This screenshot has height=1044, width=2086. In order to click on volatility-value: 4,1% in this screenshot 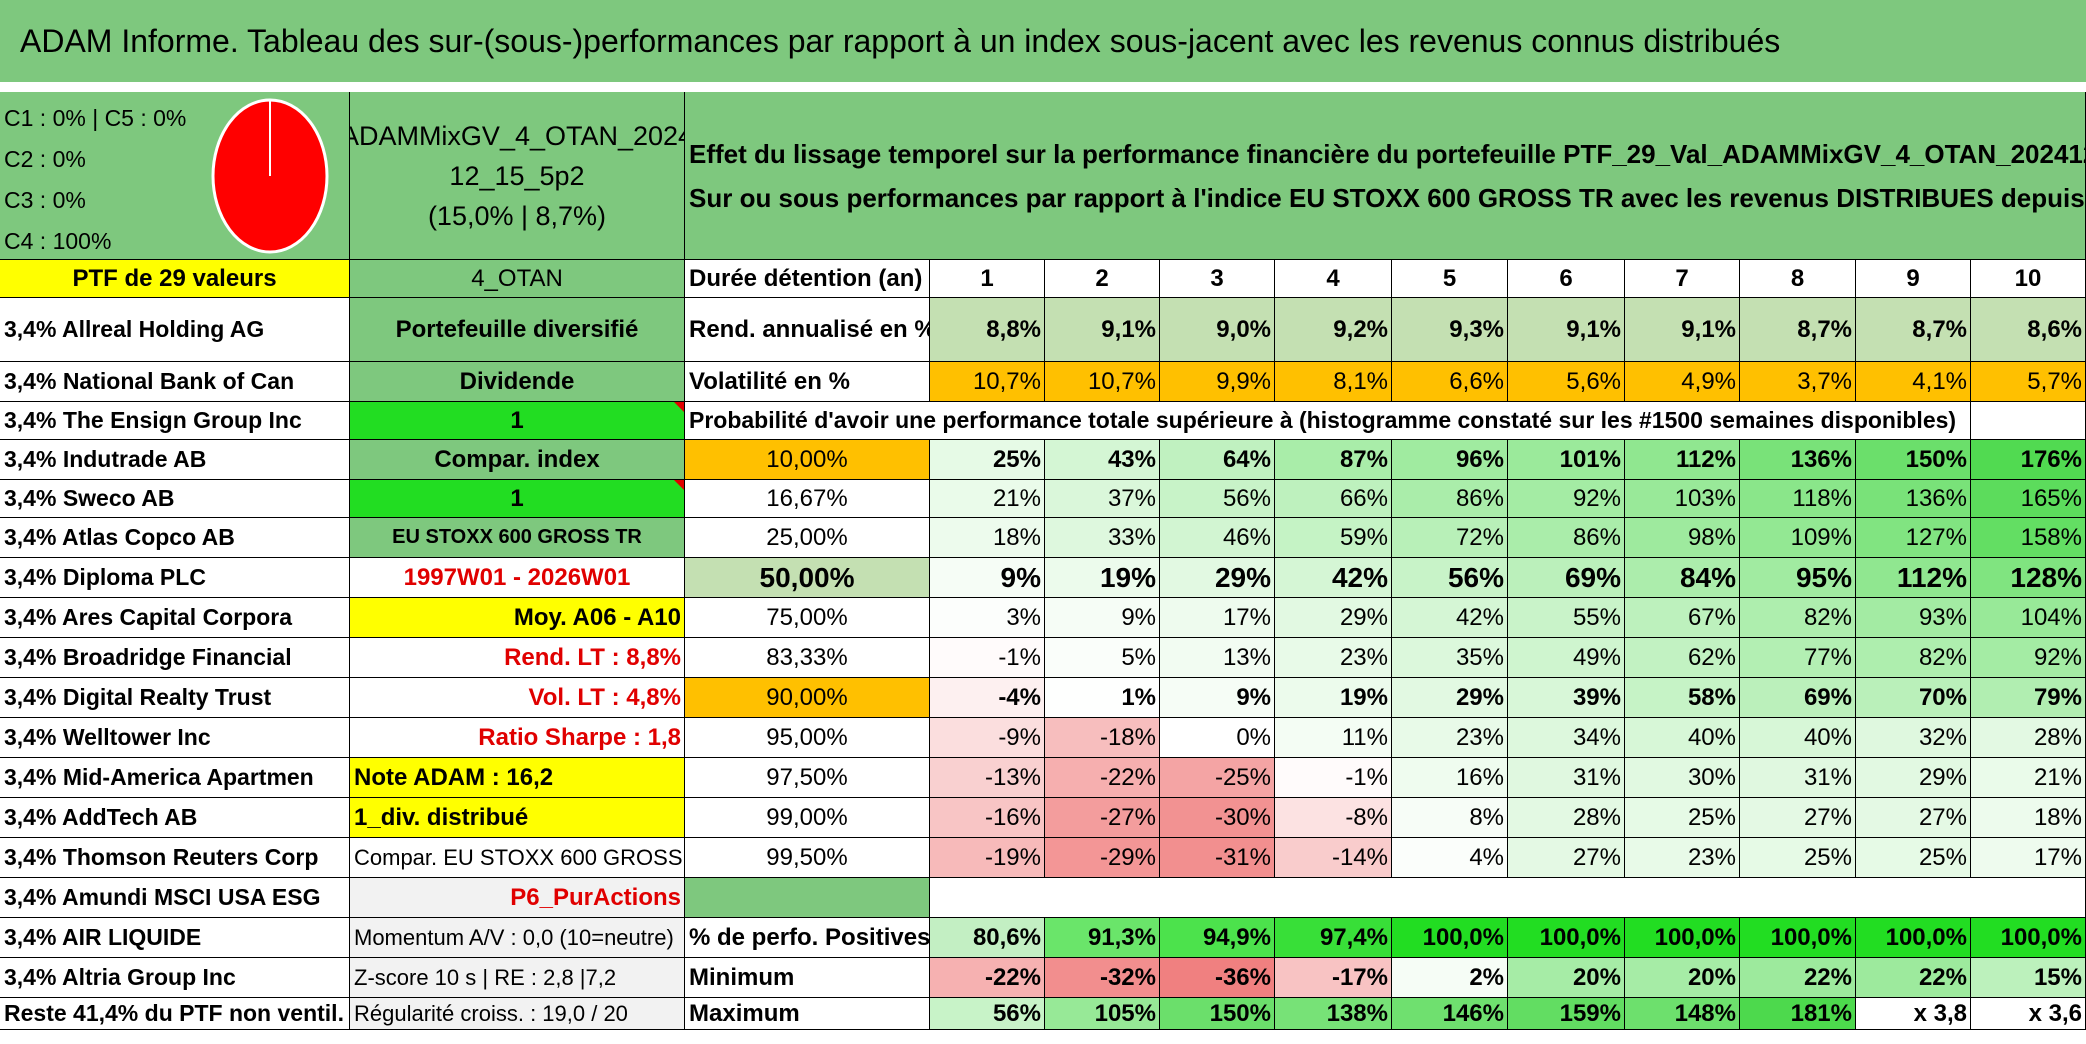, I will do `click(1913, 382)`.